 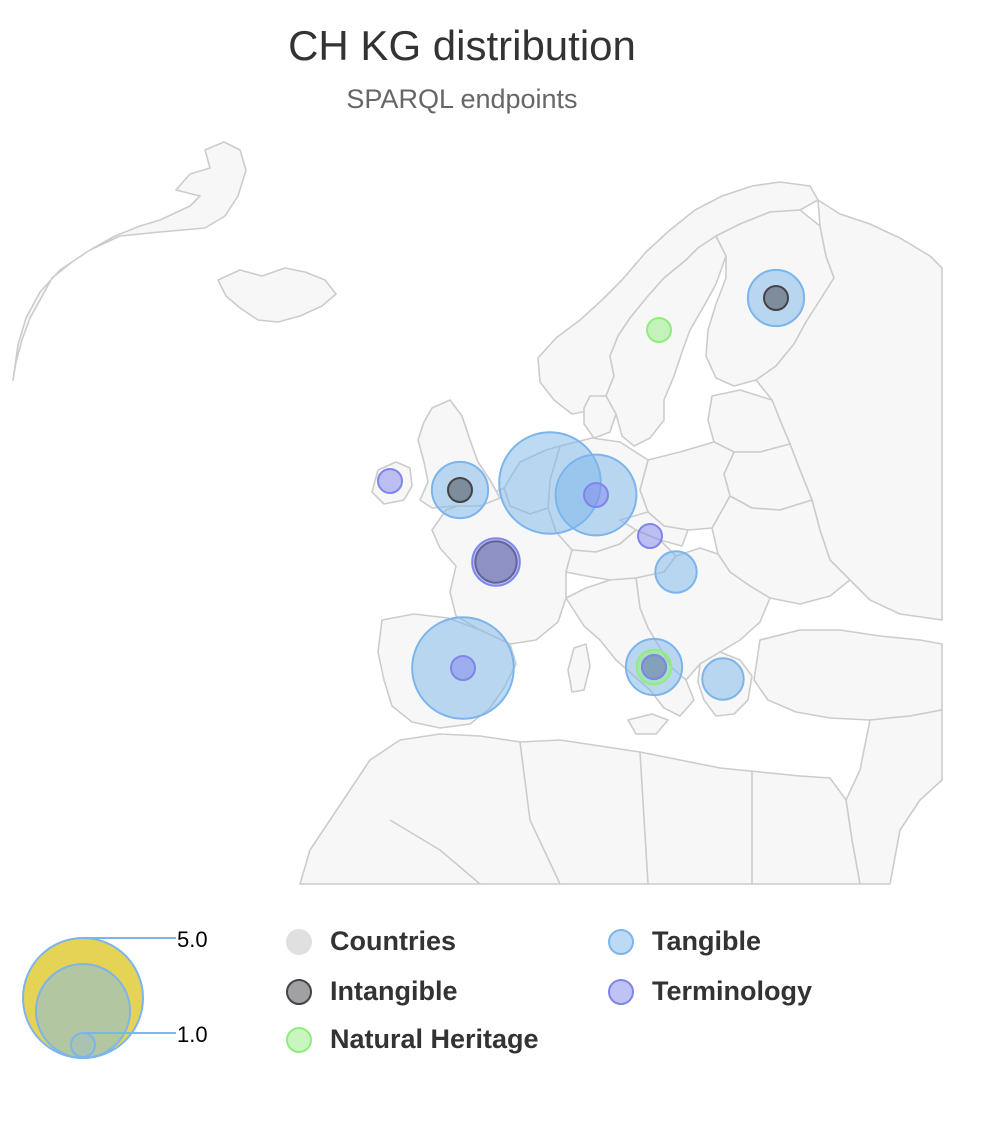 What do you see at coordinates (654, 667) in the screenshot?
I see `terminology-bubble-italy` at bounding box center [654, 667].